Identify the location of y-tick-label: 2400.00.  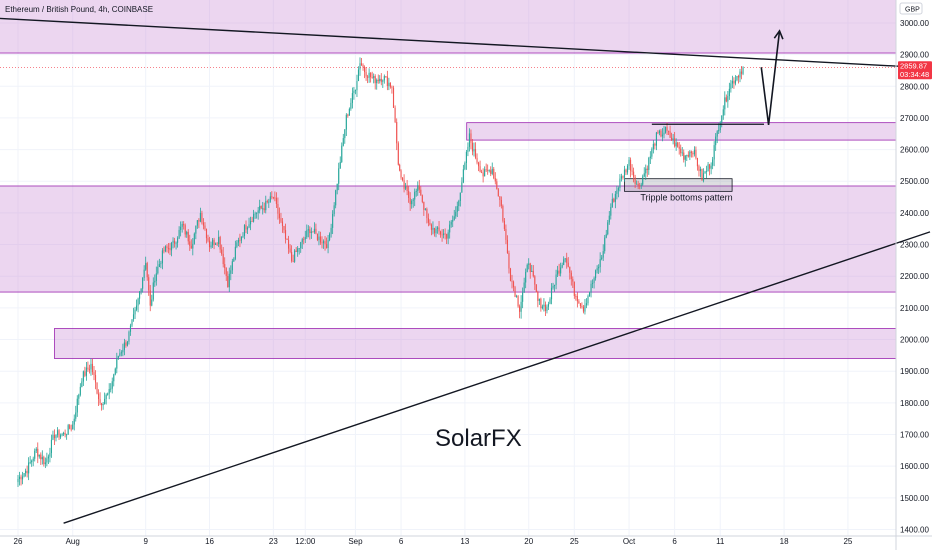
(914, 213).